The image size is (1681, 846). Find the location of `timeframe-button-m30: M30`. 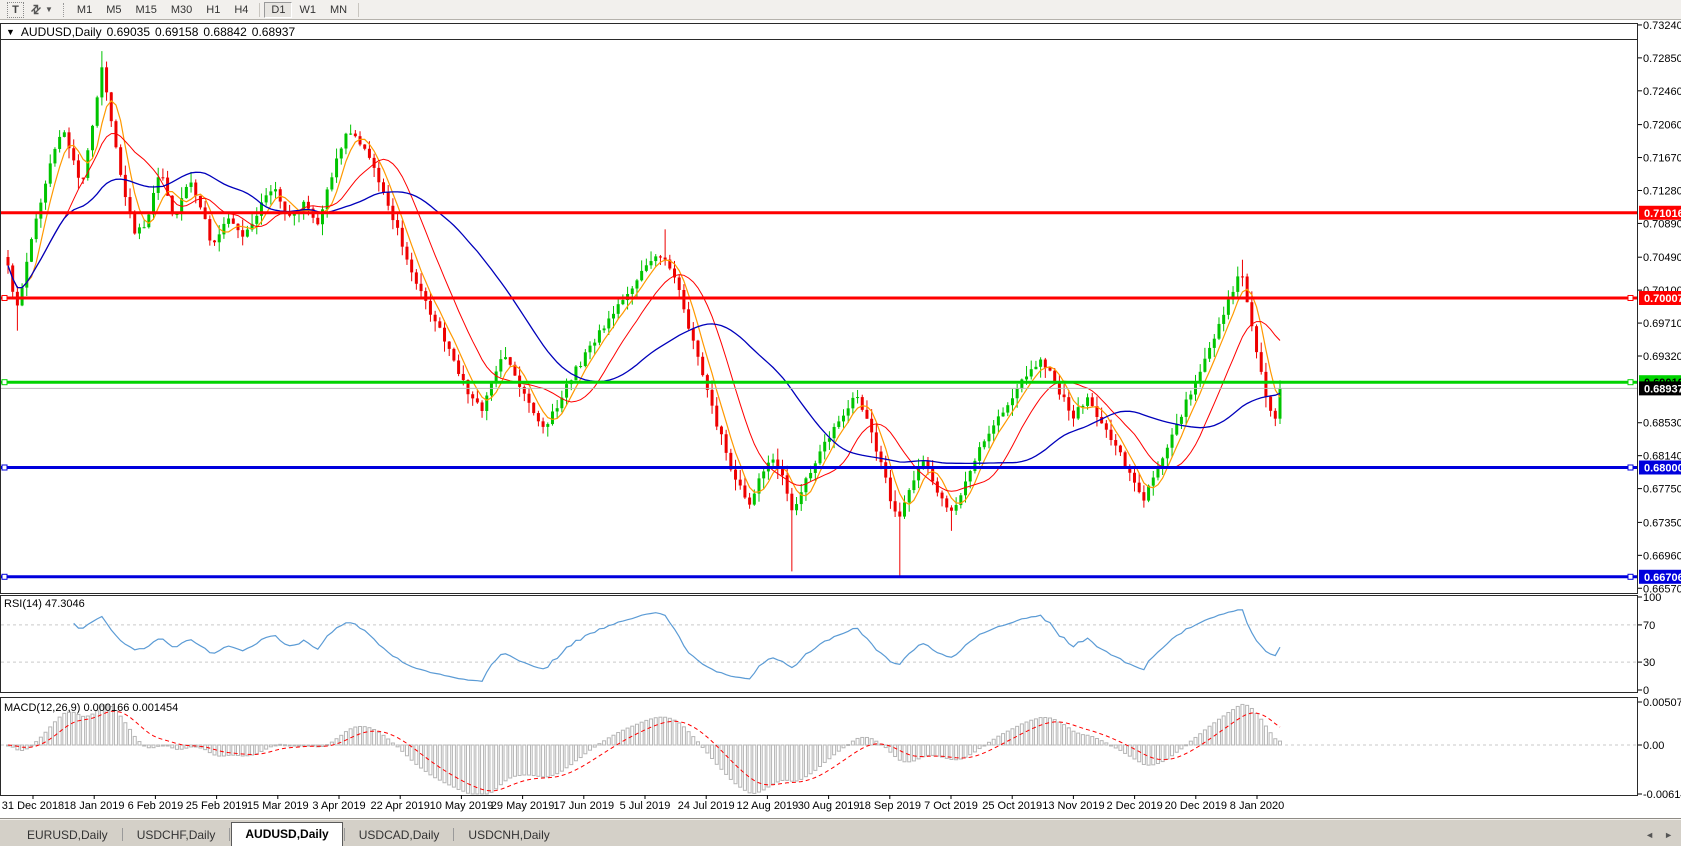

timeframe-button-m30: M30 is located at coordinates (181, 9).